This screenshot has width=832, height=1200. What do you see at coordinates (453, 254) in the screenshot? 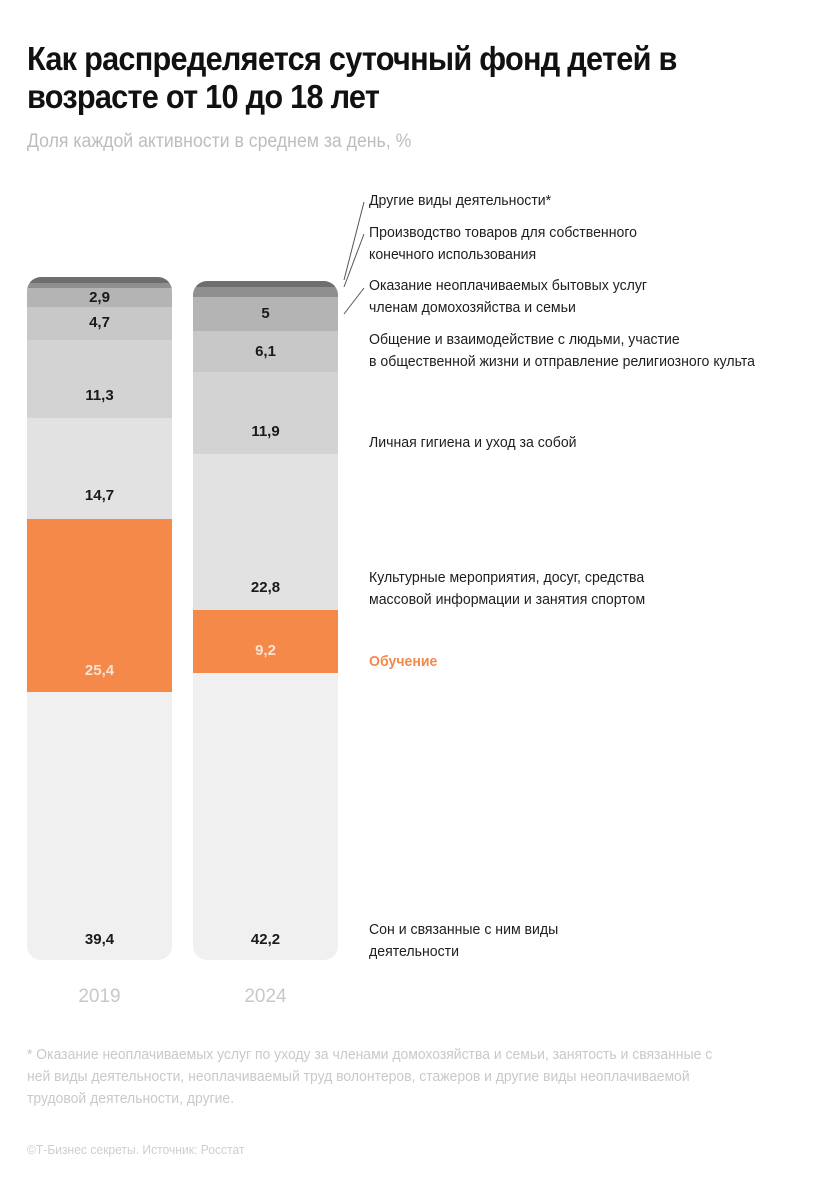
I see `legend-production-line2: конечного использования` at bounding box center [453, 254].